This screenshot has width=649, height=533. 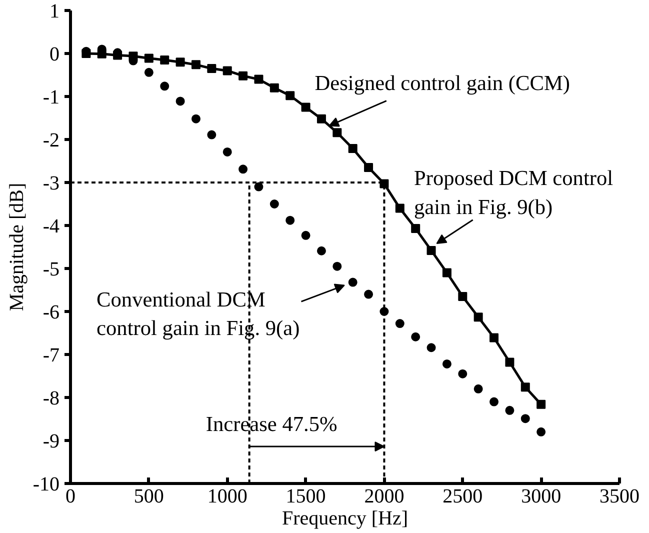 I want to click on y-tick-label: 0, so click(x=55, y=55).